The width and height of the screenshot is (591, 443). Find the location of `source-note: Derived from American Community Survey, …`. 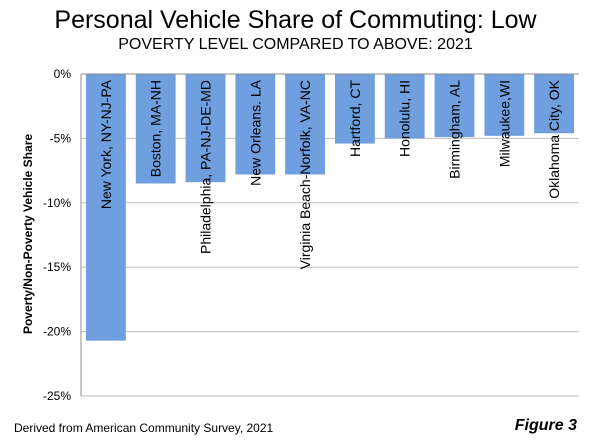

source-note: Derived from American Community Survey, … is located at coordinates (144, 428).